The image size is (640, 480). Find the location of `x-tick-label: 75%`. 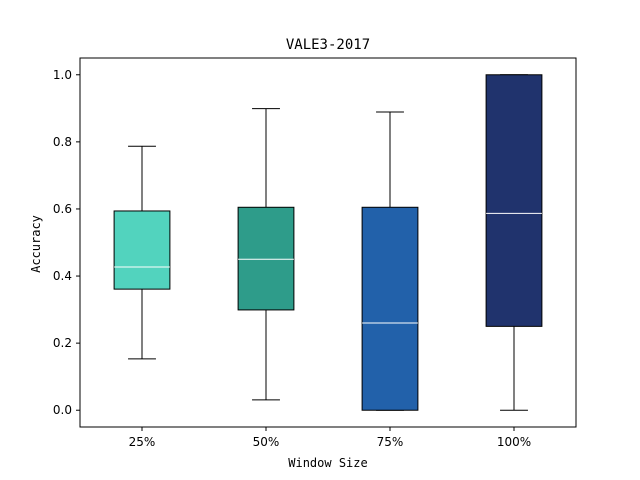

x-tick-label: 75% is located at coordinates (390, 442).